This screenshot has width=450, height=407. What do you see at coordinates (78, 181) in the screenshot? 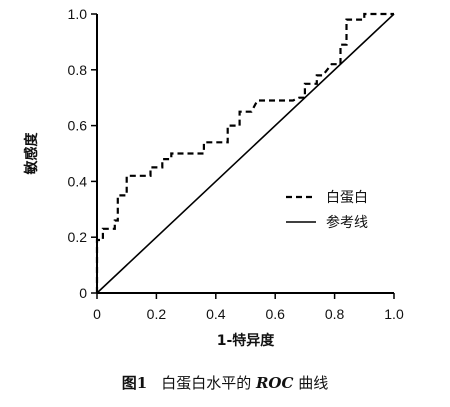
I see `y-tick-label: 0.4` at bounding box center [78, 181].